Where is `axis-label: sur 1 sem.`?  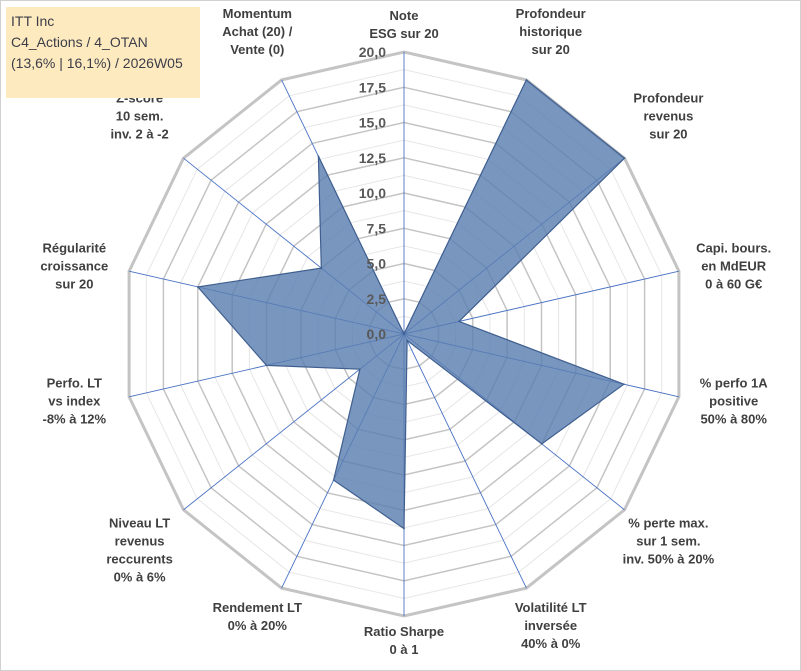
axis-label: sur 1 sem. is located at coordinates (668, 541).